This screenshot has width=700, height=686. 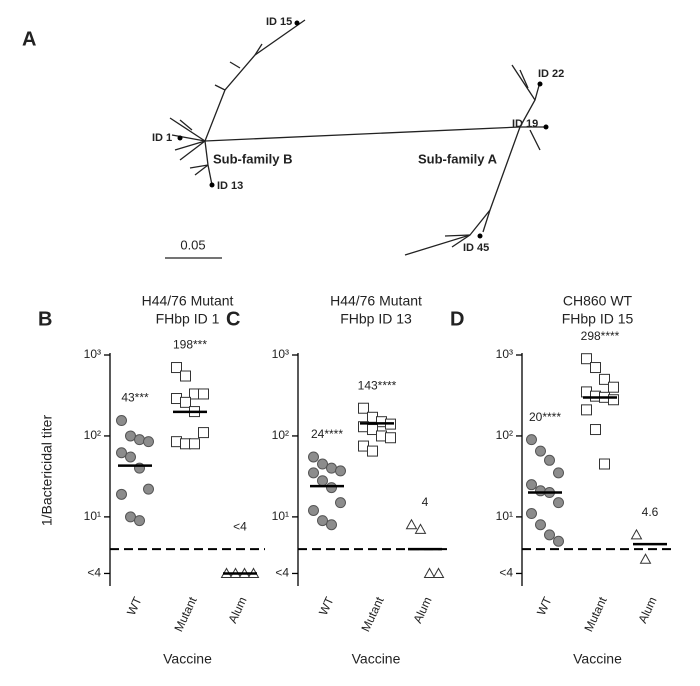 I want to click on mean-label: <4, so click(x=240, y=526).